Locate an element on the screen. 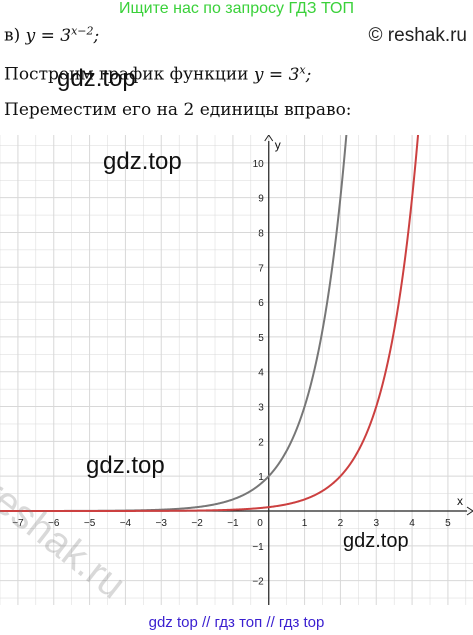 The height and width of the screenshot is (635, 473). x-tick-label: −2 is located at coordinates (197, 523).